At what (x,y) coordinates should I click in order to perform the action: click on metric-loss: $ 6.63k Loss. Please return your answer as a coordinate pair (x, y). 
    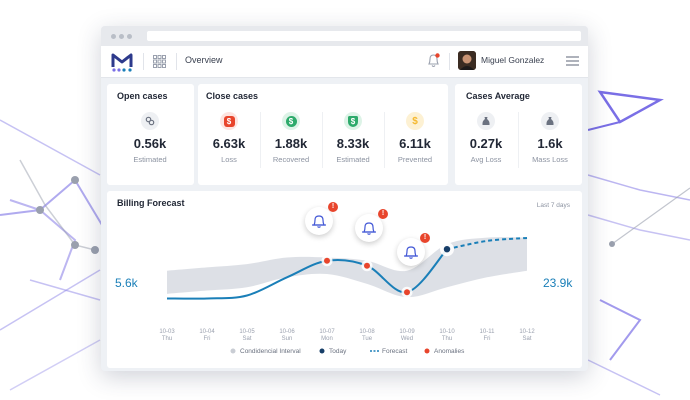
    Looking at the image, I should click on (229, 138).